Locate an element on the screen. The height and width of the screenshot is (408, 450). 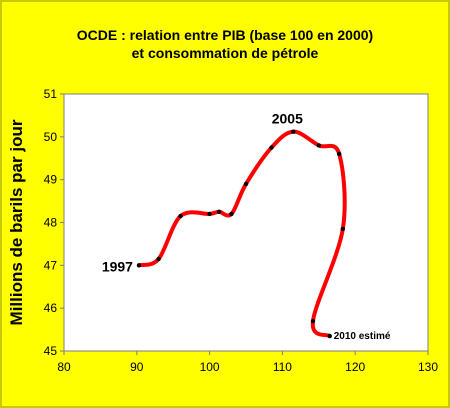
x-tick-label: 120 is located at coordinates (355, 367).